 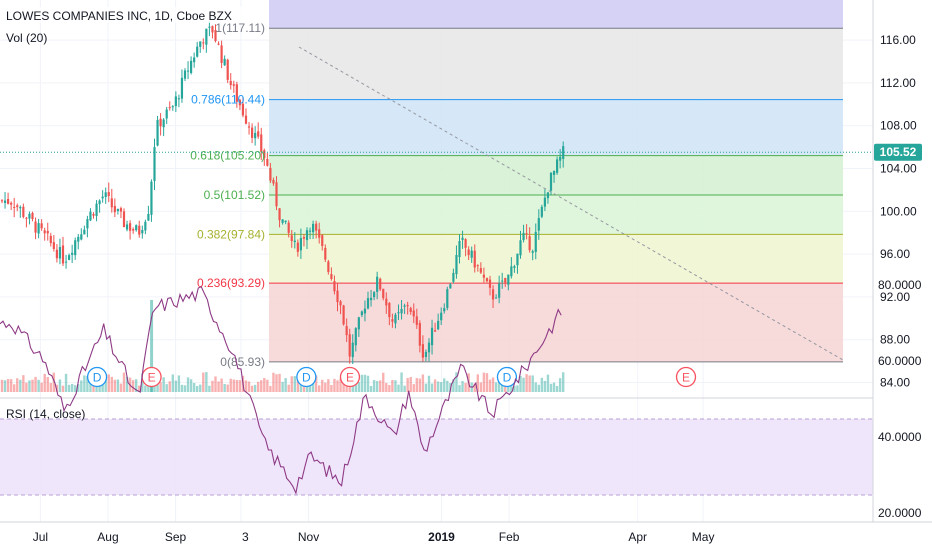 I want to click on time-axis: Jul Aug Sep 3 Nov 2019 Feb Apr May, so click(x=374, y=537).